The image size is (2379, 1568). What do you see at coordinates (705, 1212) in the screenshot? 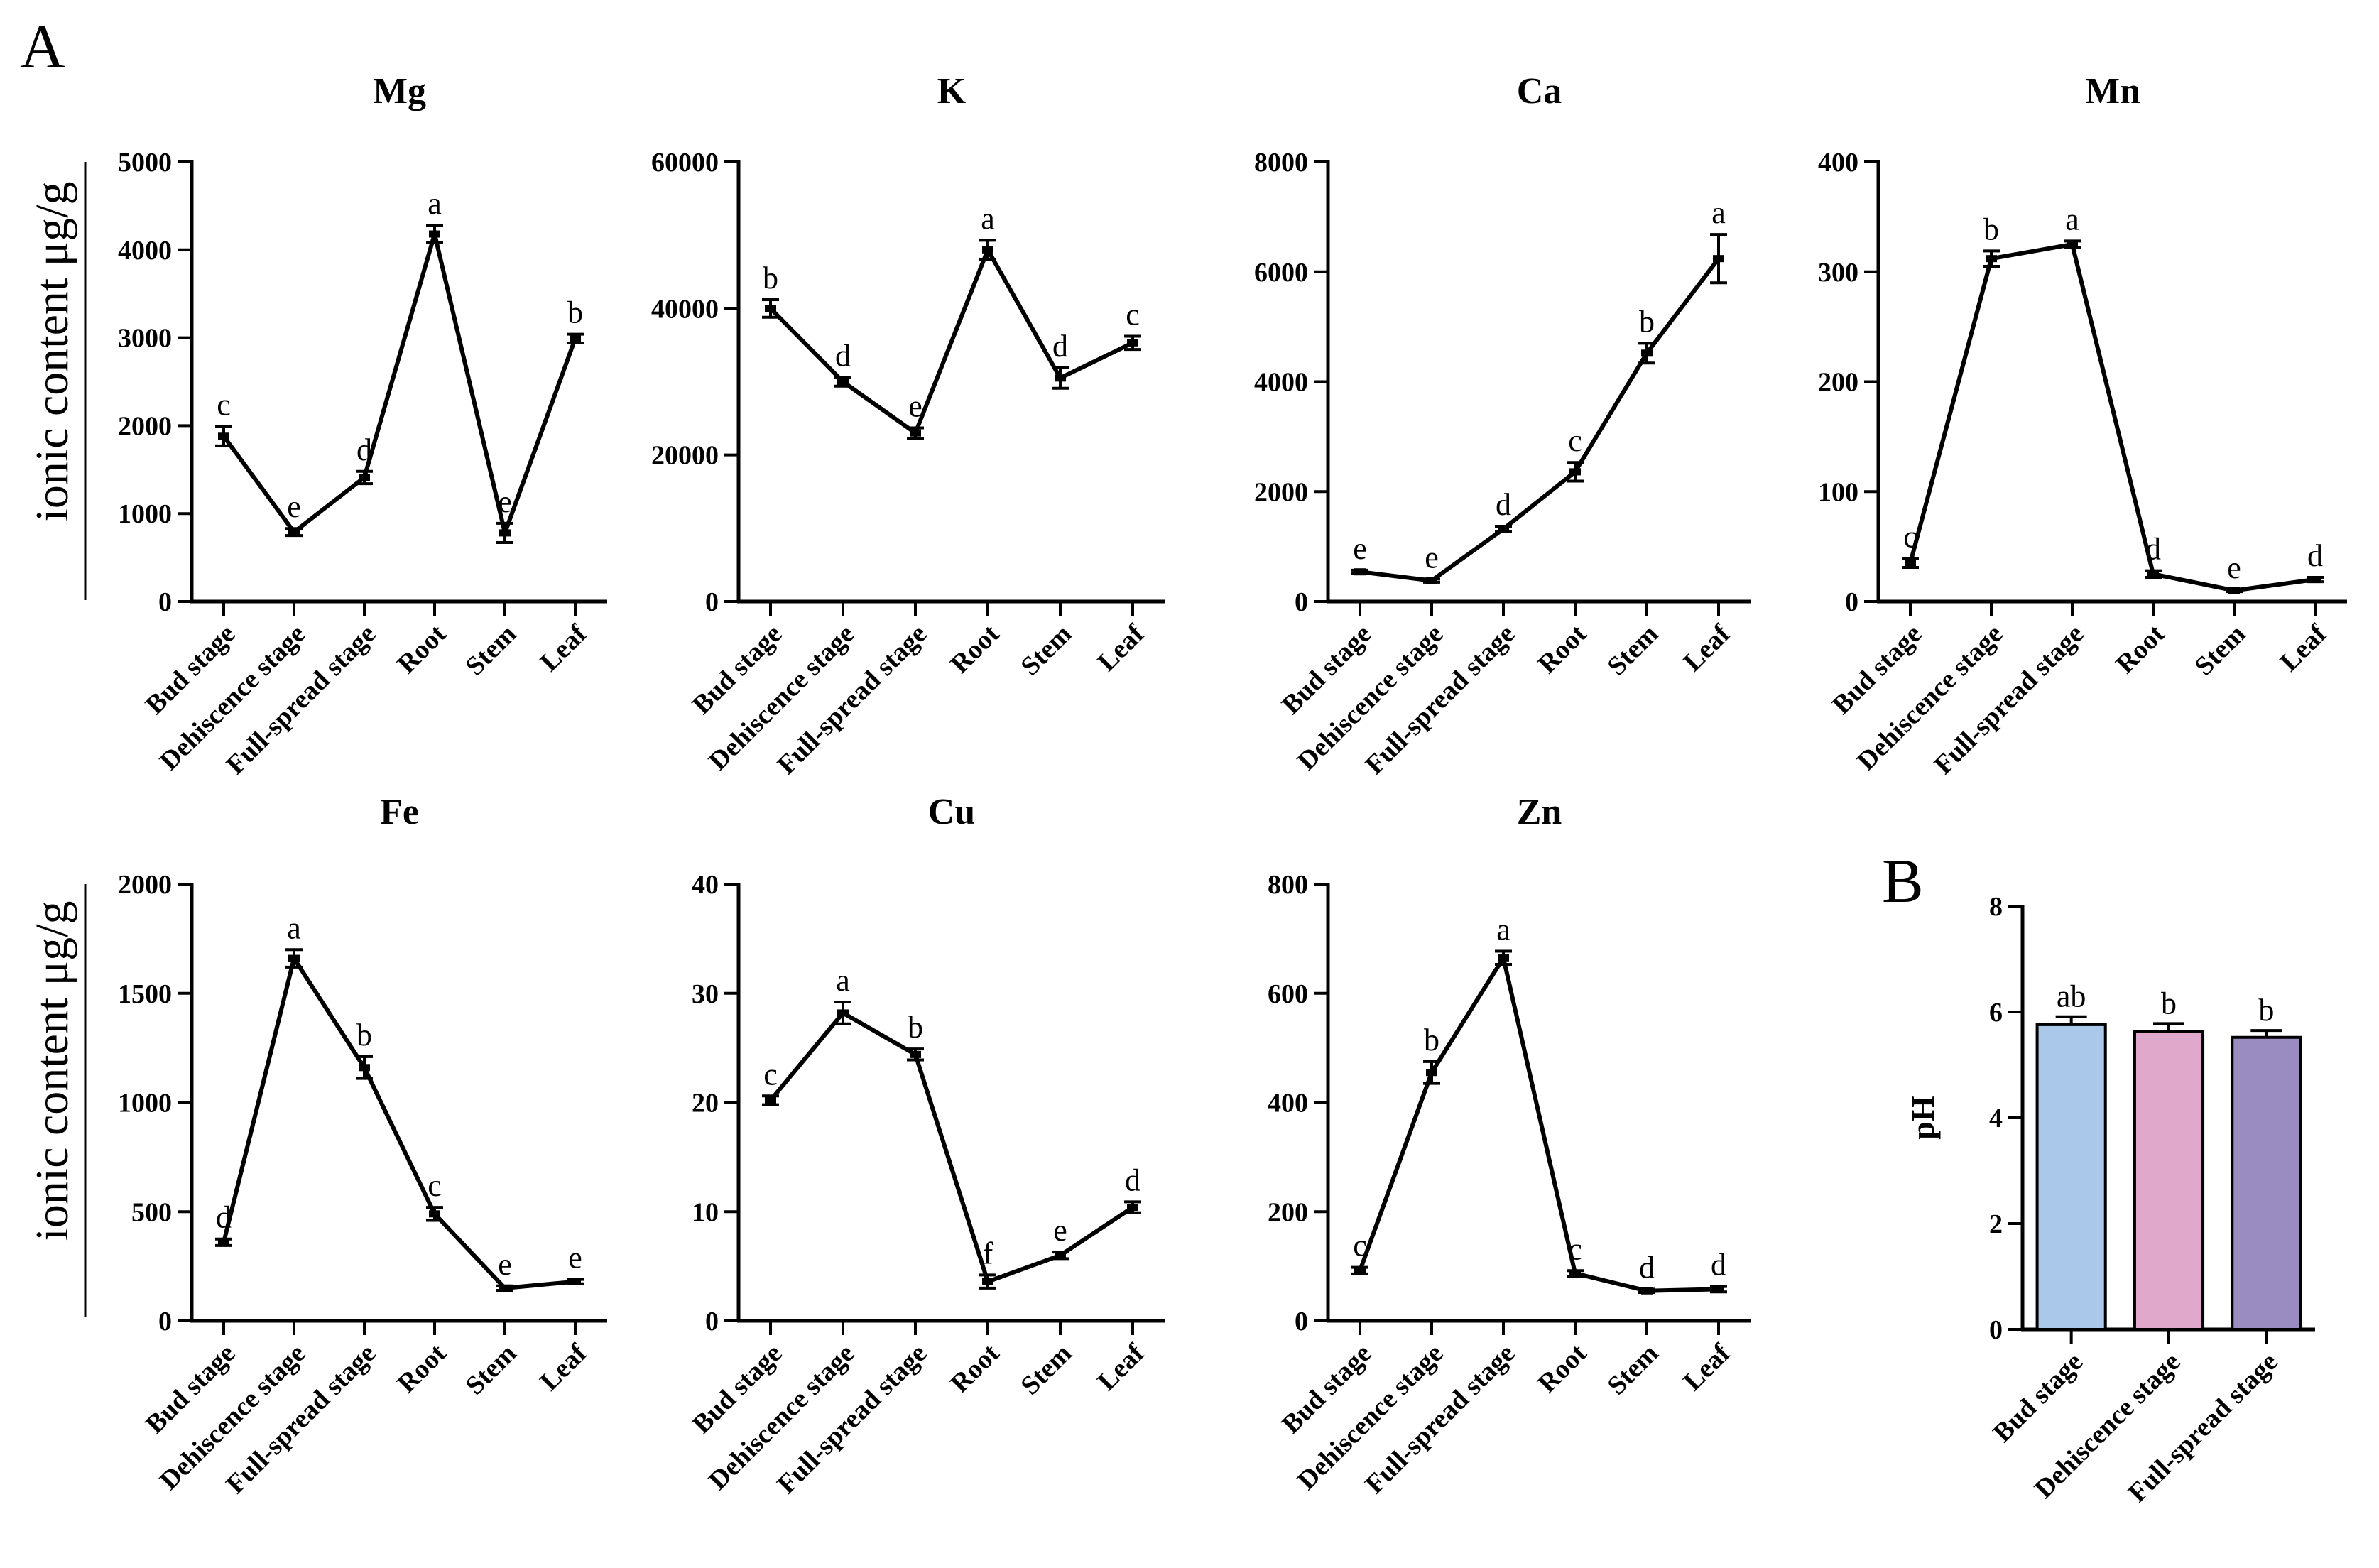
I see `y-tick-label: 10` at bounding box center [705, 1212].